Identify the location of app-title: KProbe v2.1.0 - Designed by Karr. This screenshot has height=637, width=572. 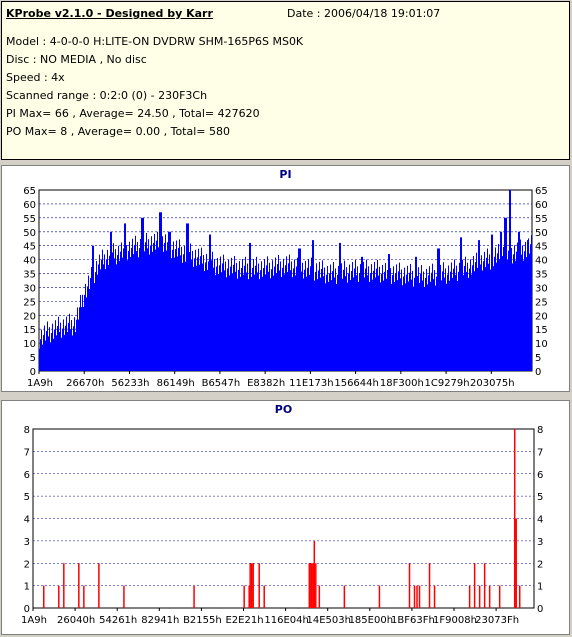
(109, 13).